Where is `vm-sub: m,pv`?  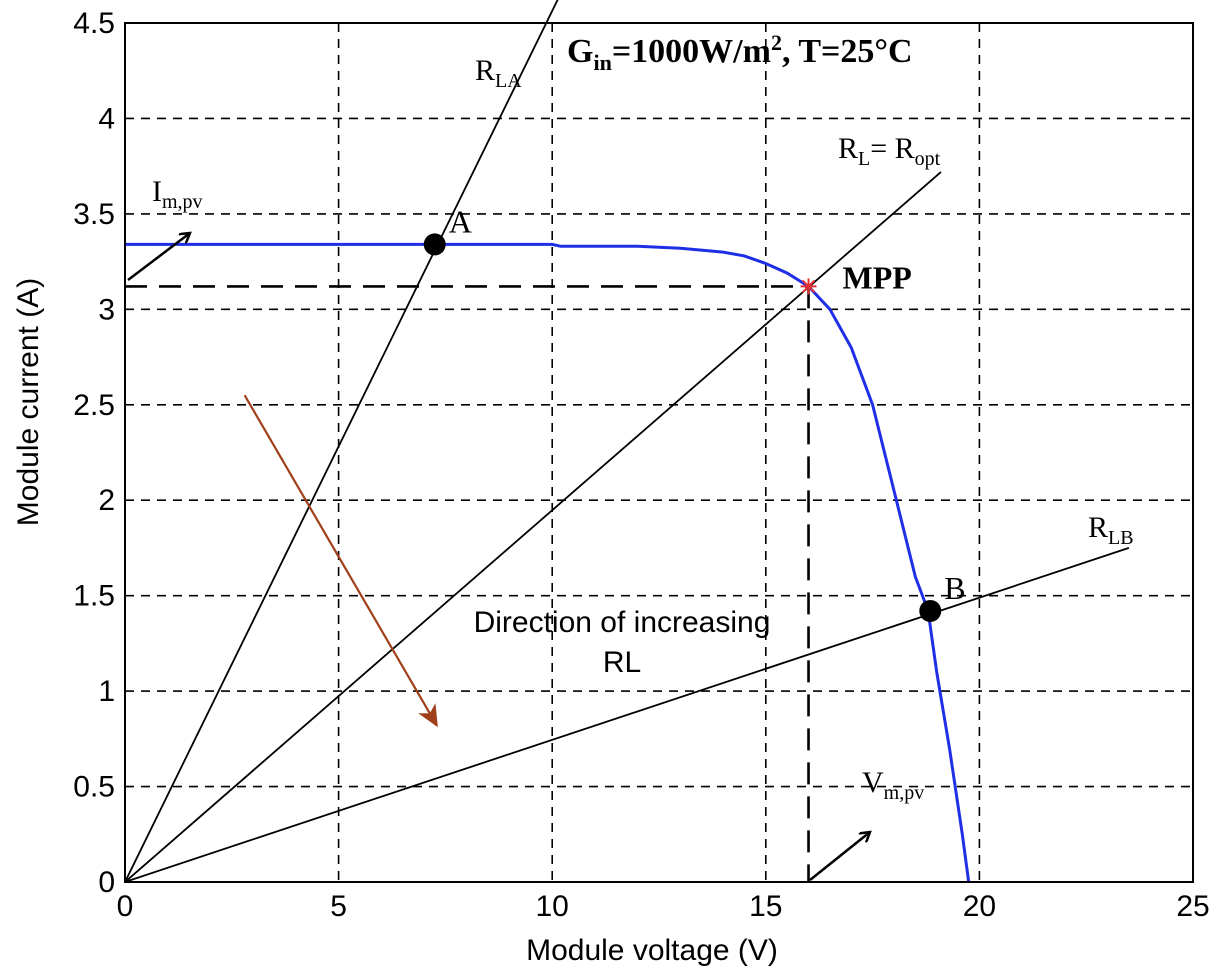 vm-sub: m,pv is located at coordinates (904, 793).